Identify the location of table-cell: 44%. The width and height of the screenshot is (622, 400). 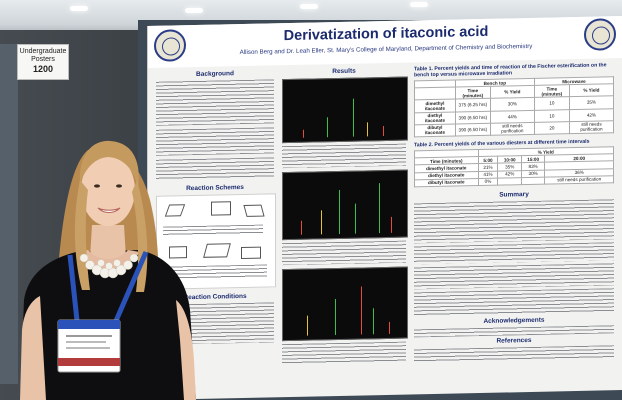
(512, 116).